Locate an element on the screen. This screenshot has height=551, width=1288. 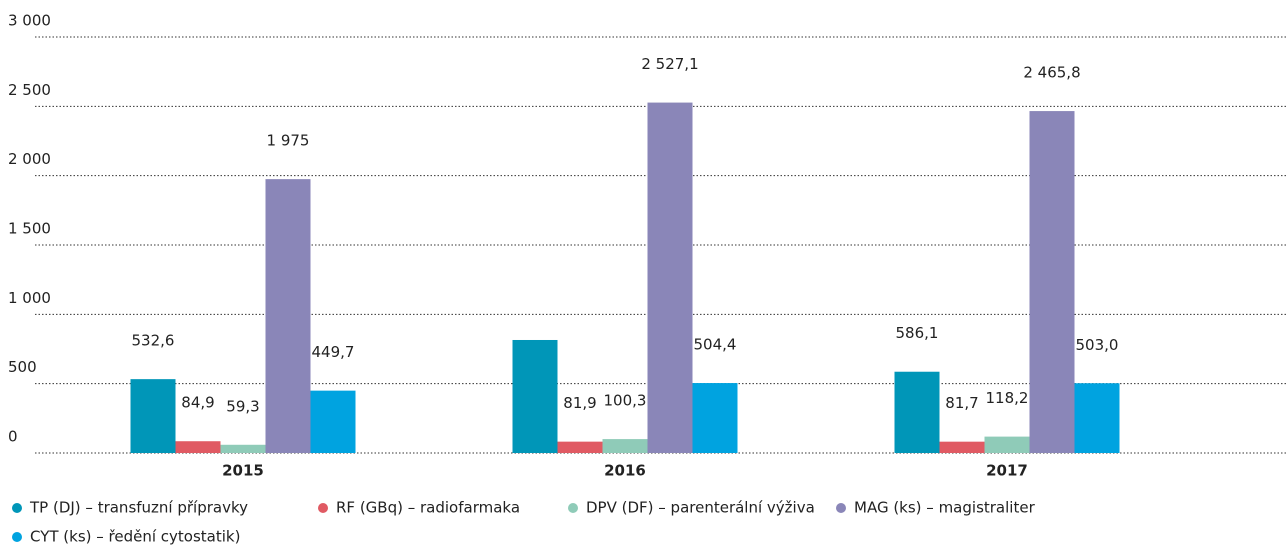
legend-label: MAG (ks) – magistraliter is located at coordinates (945, 508).